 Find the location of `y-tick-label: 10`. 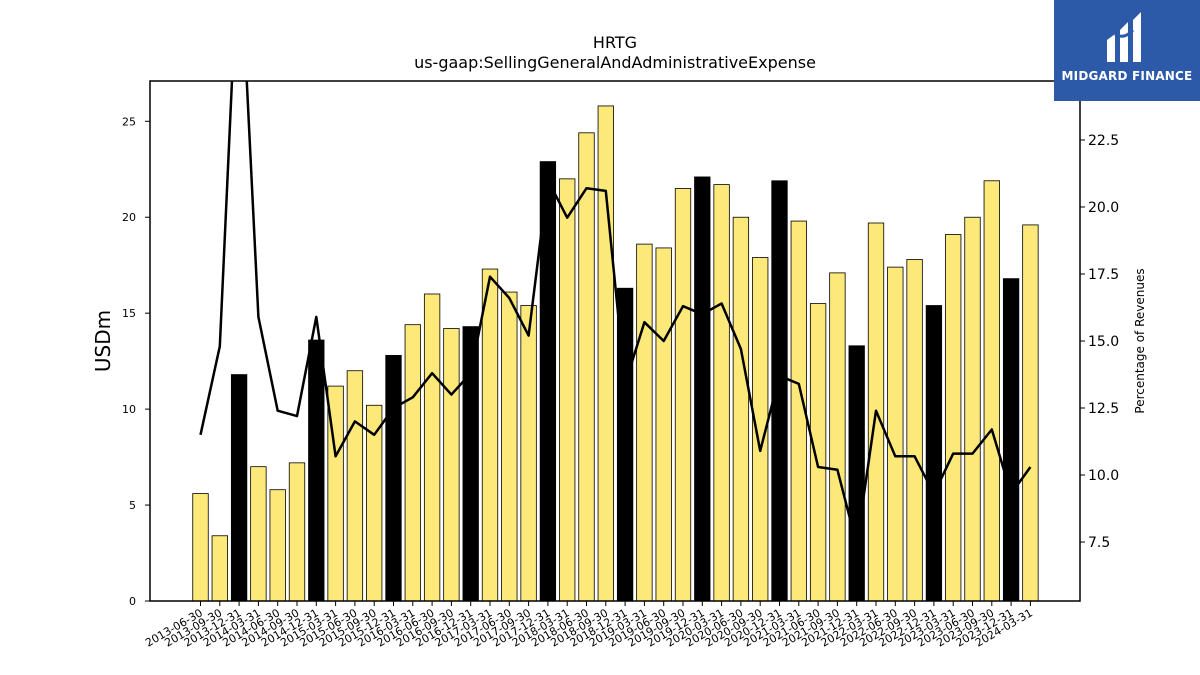

y-tick-label: 10 is located at coordinates (129, 409).